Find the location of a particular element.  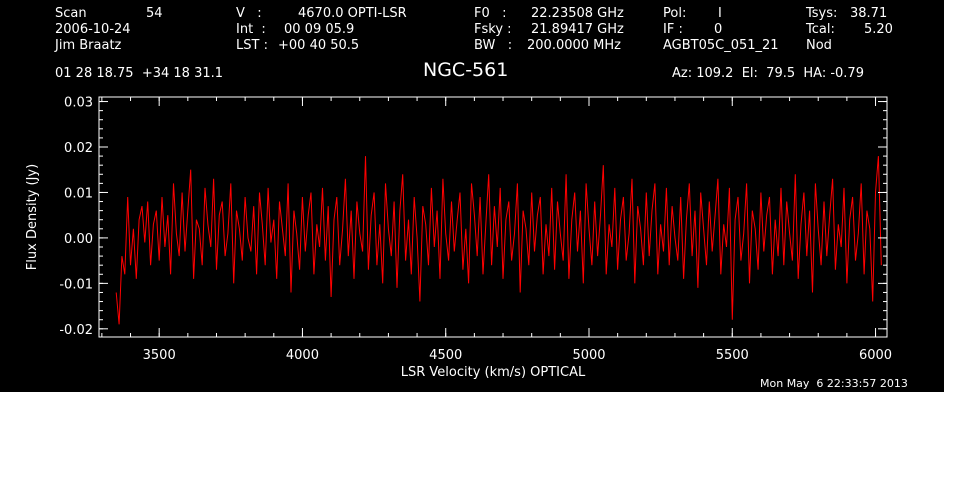

velocity-label: V : is located at coordinates (249, 13).